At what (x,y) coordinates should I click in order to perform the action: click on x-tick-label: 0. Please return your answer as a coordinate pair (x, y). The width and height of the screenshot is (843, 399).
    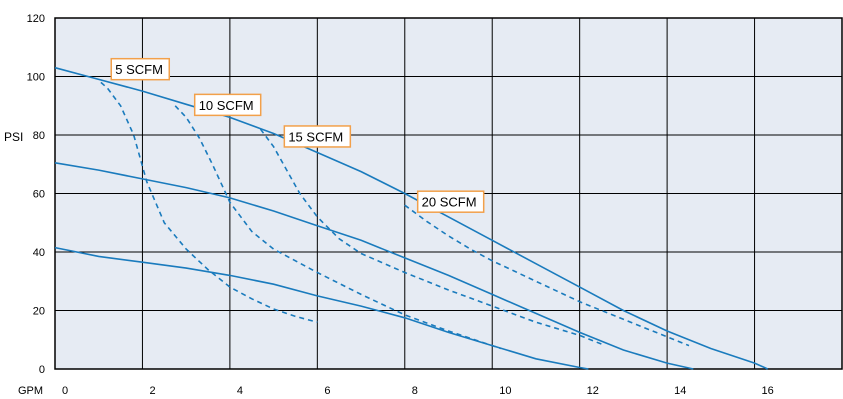
    Looking at the image, I should click on (65, 391).